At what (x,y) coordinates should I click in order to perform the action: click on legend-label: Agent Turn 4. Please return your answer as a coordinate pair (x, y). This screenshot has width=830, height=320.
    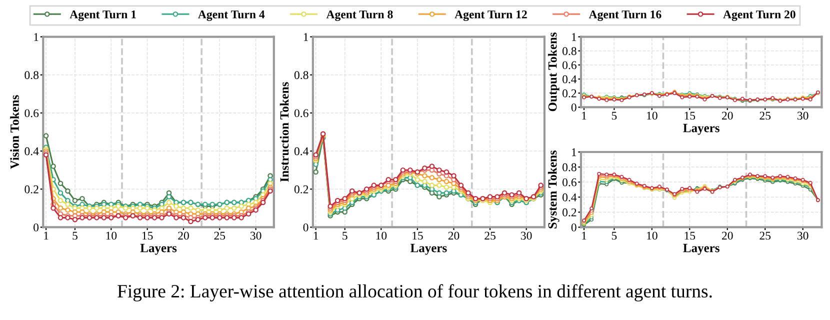
    Looking at the image, I should click on (231, 15).